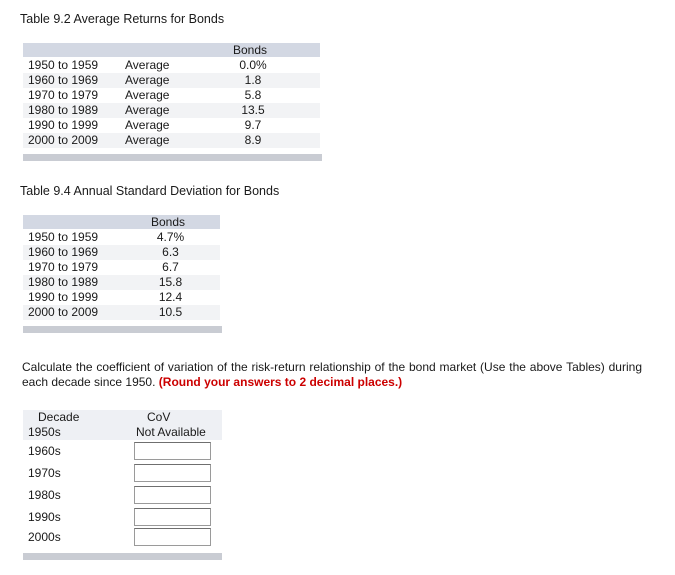 Image resolution: width=675 pixels, height=575 pixels. I want to click on value-cell: 12.4, so click(170, 297).